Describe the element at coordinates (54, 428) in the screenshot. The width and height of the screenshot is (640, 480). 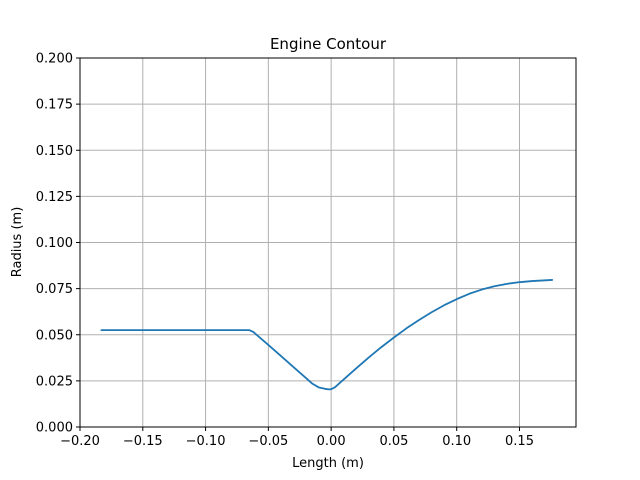
I see `y-tick-label: 0.000` at that location.